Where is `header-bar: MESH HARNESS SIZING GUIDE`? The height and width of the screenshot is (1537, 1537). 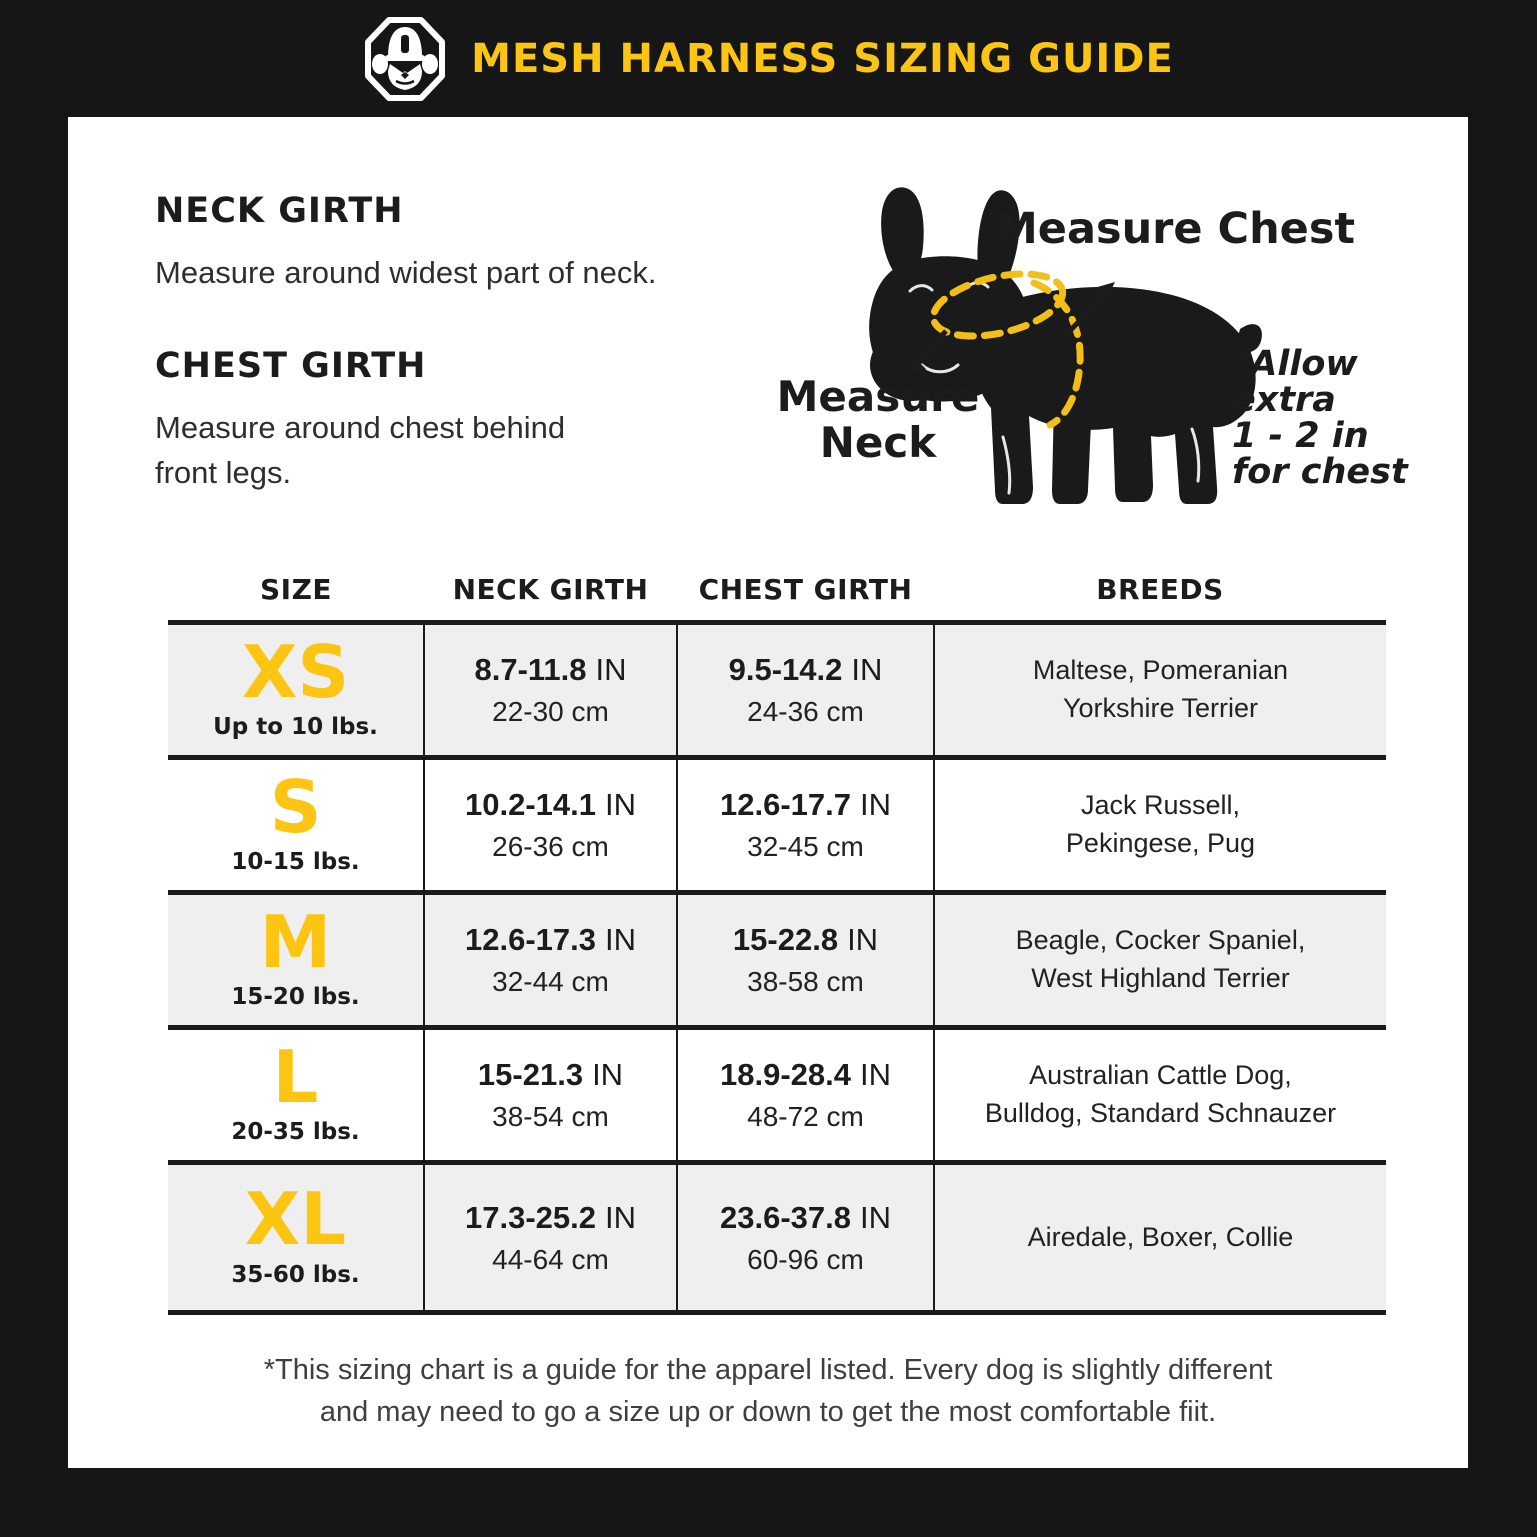 header-bar: MESH HARNESS SIZING GUIDE is located at coordinates (768, 58).